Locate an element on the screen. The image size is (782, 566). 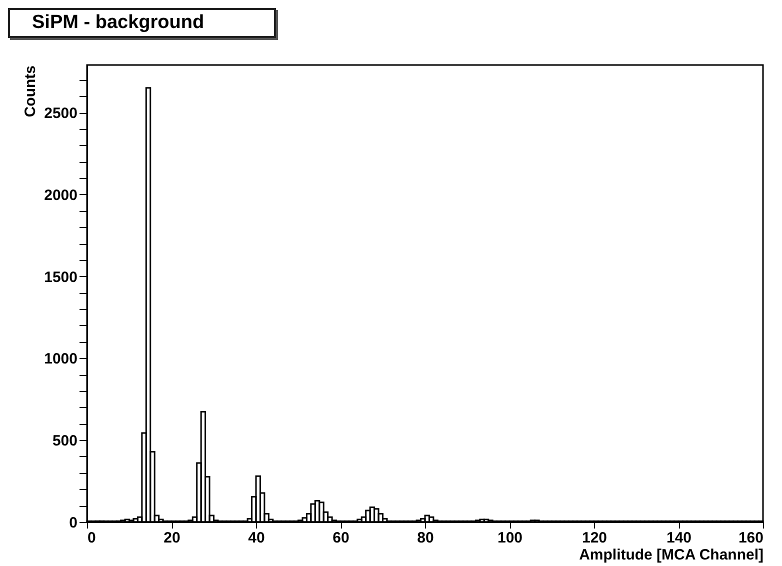
y-tick-label: 2000 is located at coordinates (61, 195).